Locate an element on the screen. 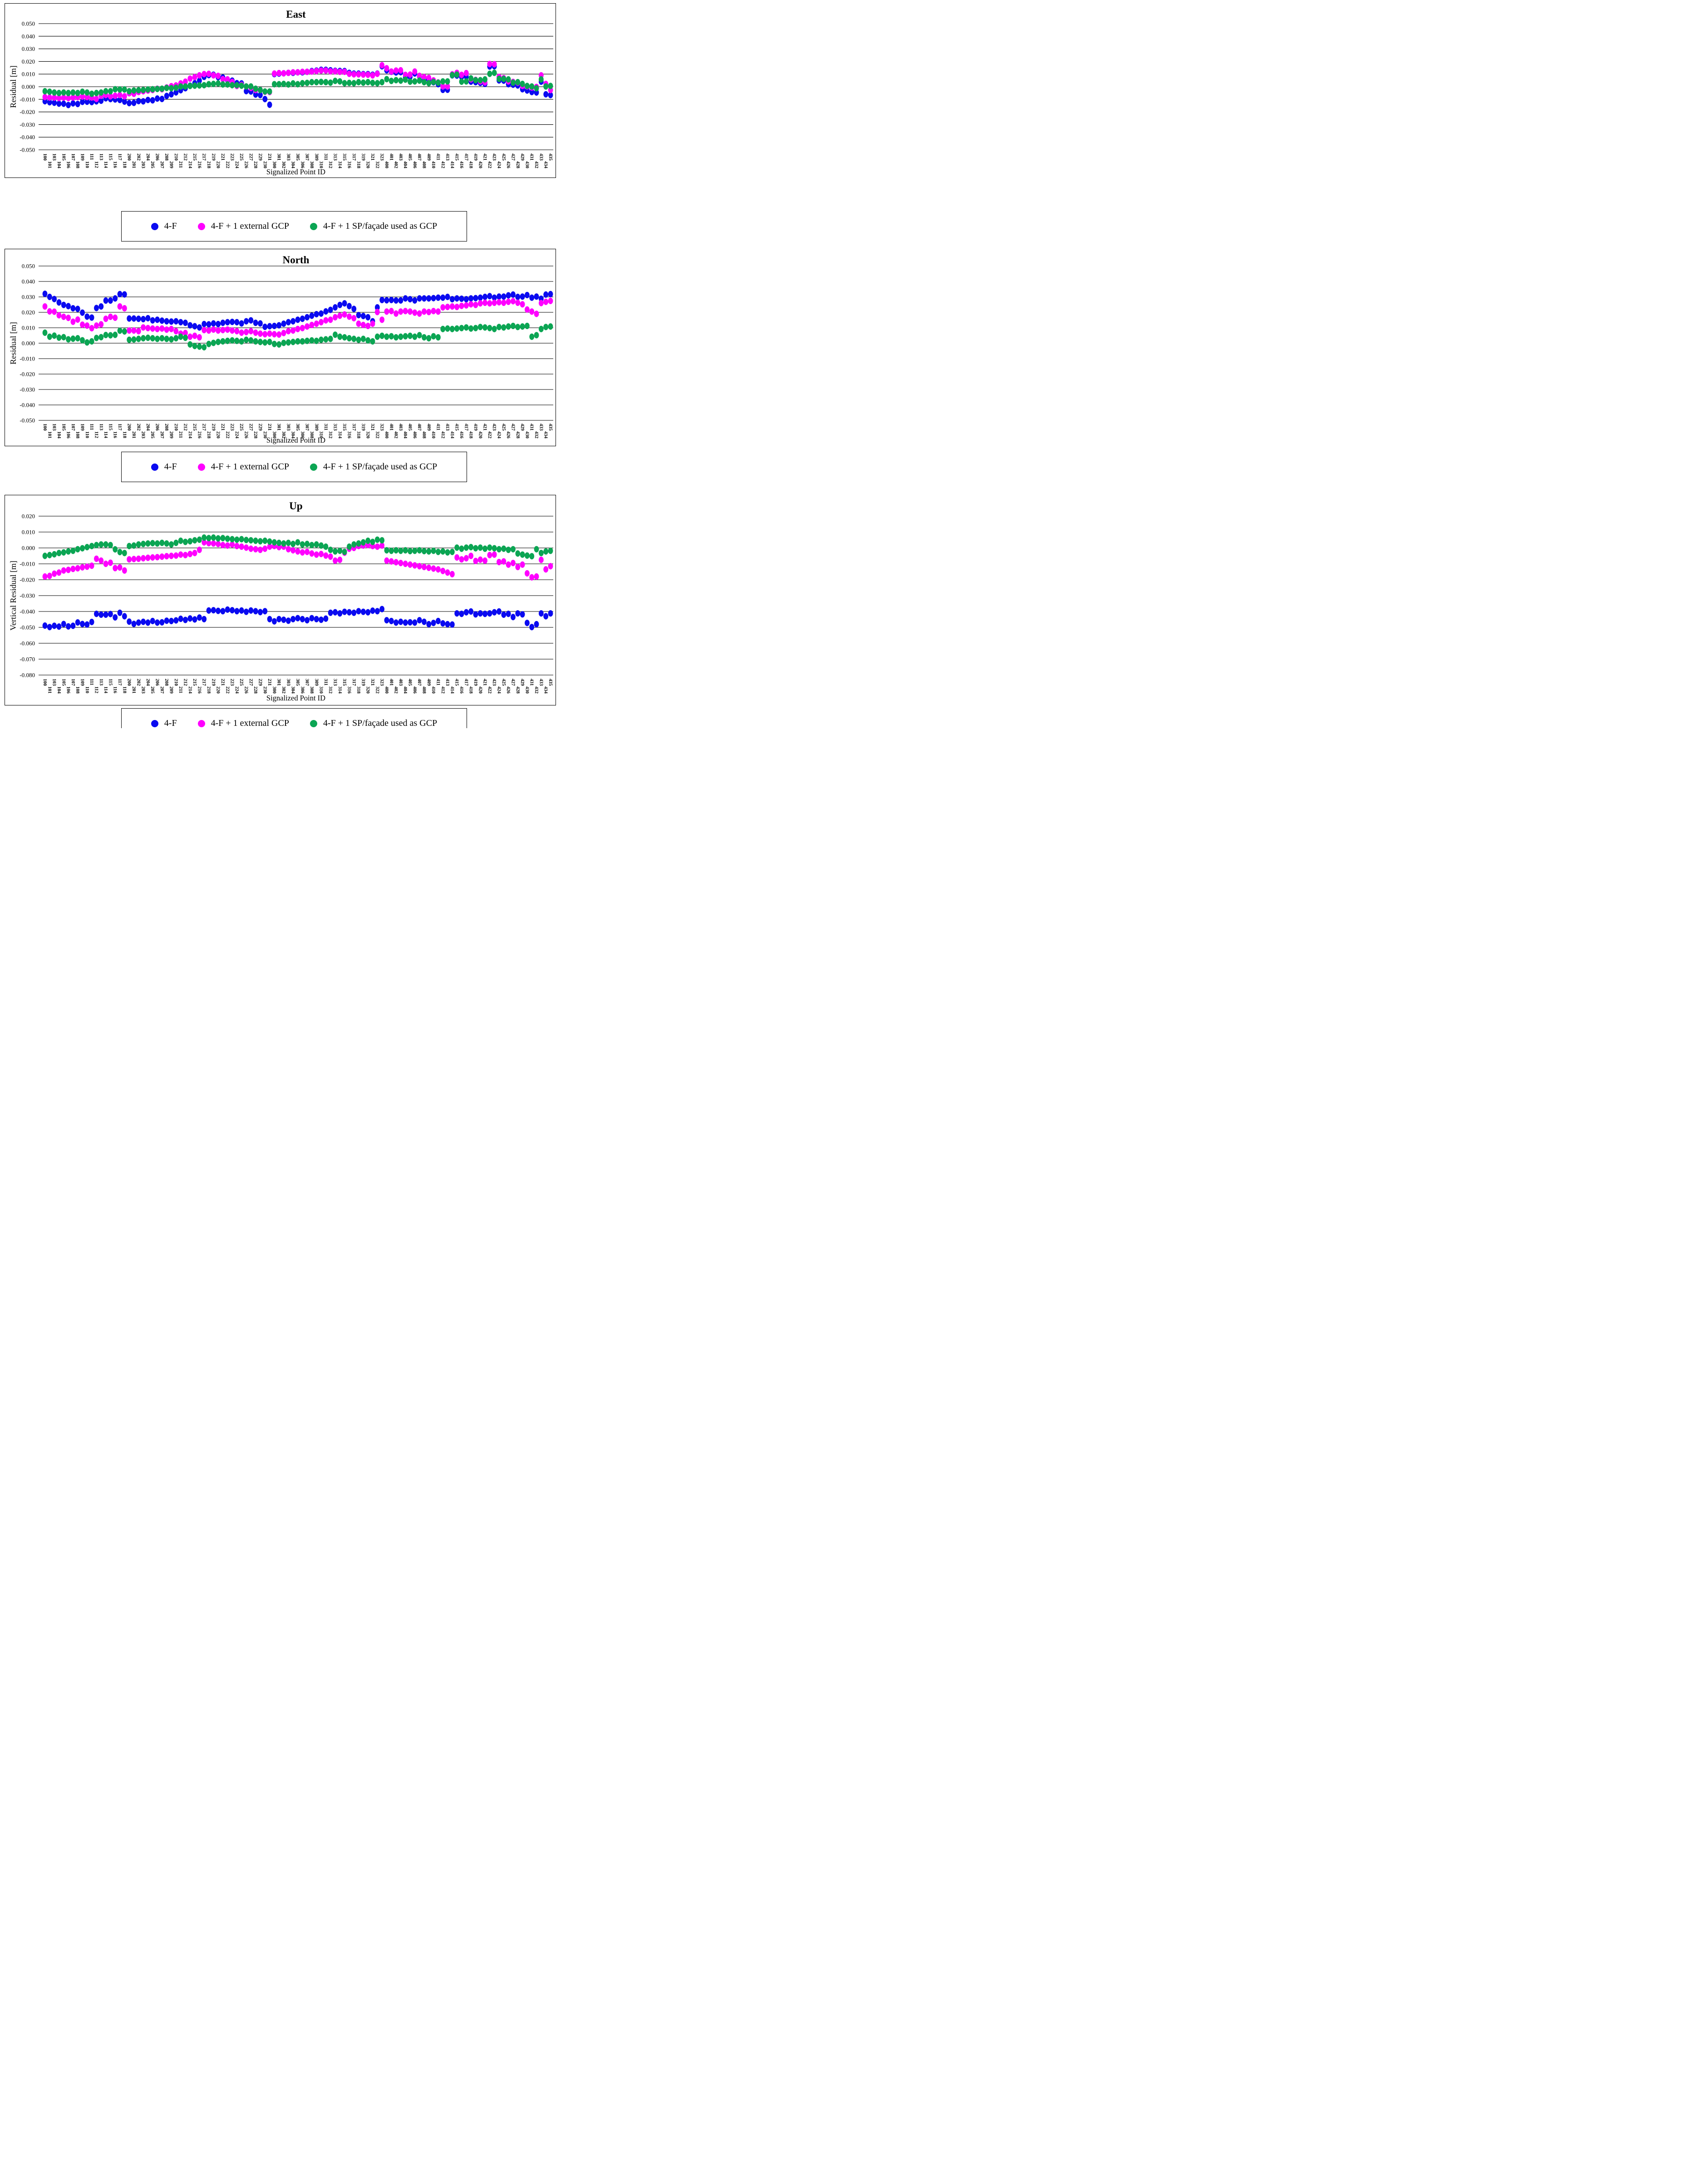  svg-text: 308 is located at coordinates (311, 164).